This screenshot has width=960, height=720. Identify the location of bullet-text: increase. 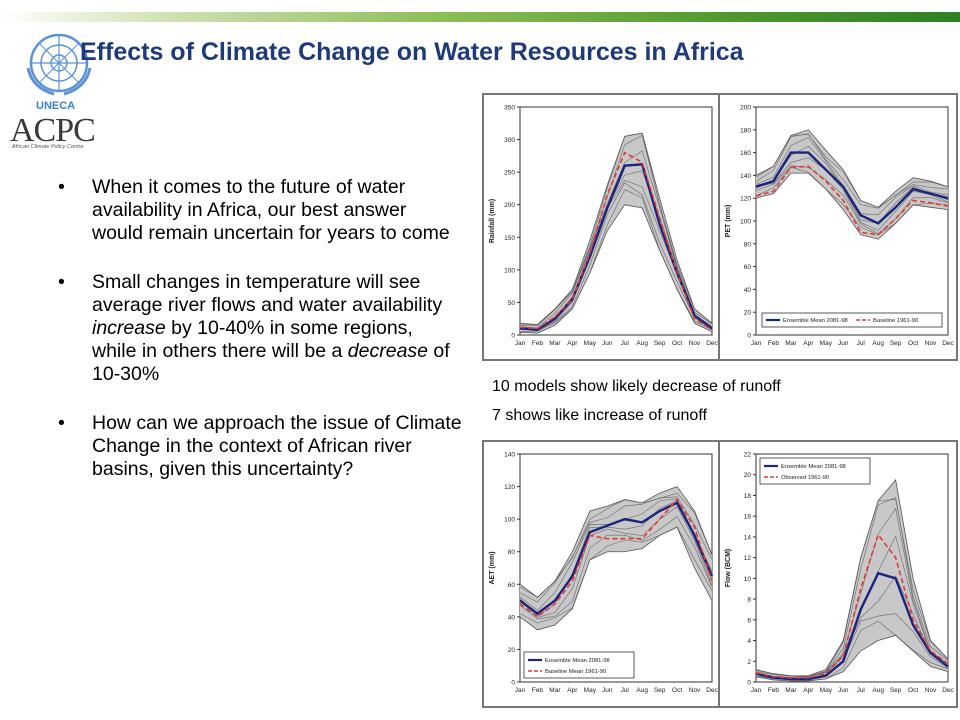
(129, 328).